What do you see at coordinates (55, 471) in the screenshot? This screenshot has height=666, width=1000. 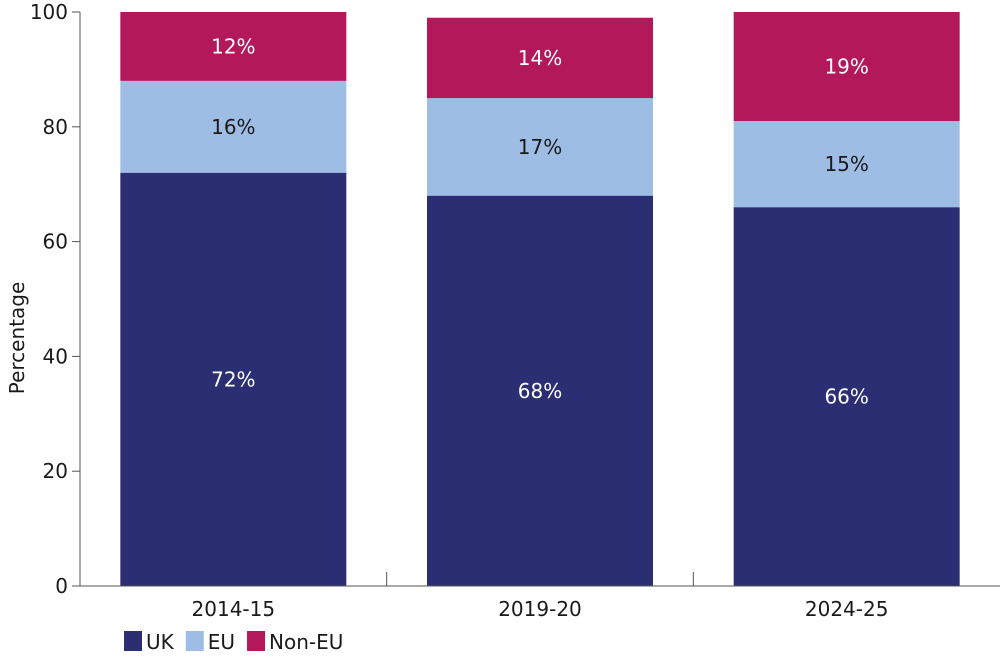 I see `y-tick-label: 20` at bounding box center [55, 471].